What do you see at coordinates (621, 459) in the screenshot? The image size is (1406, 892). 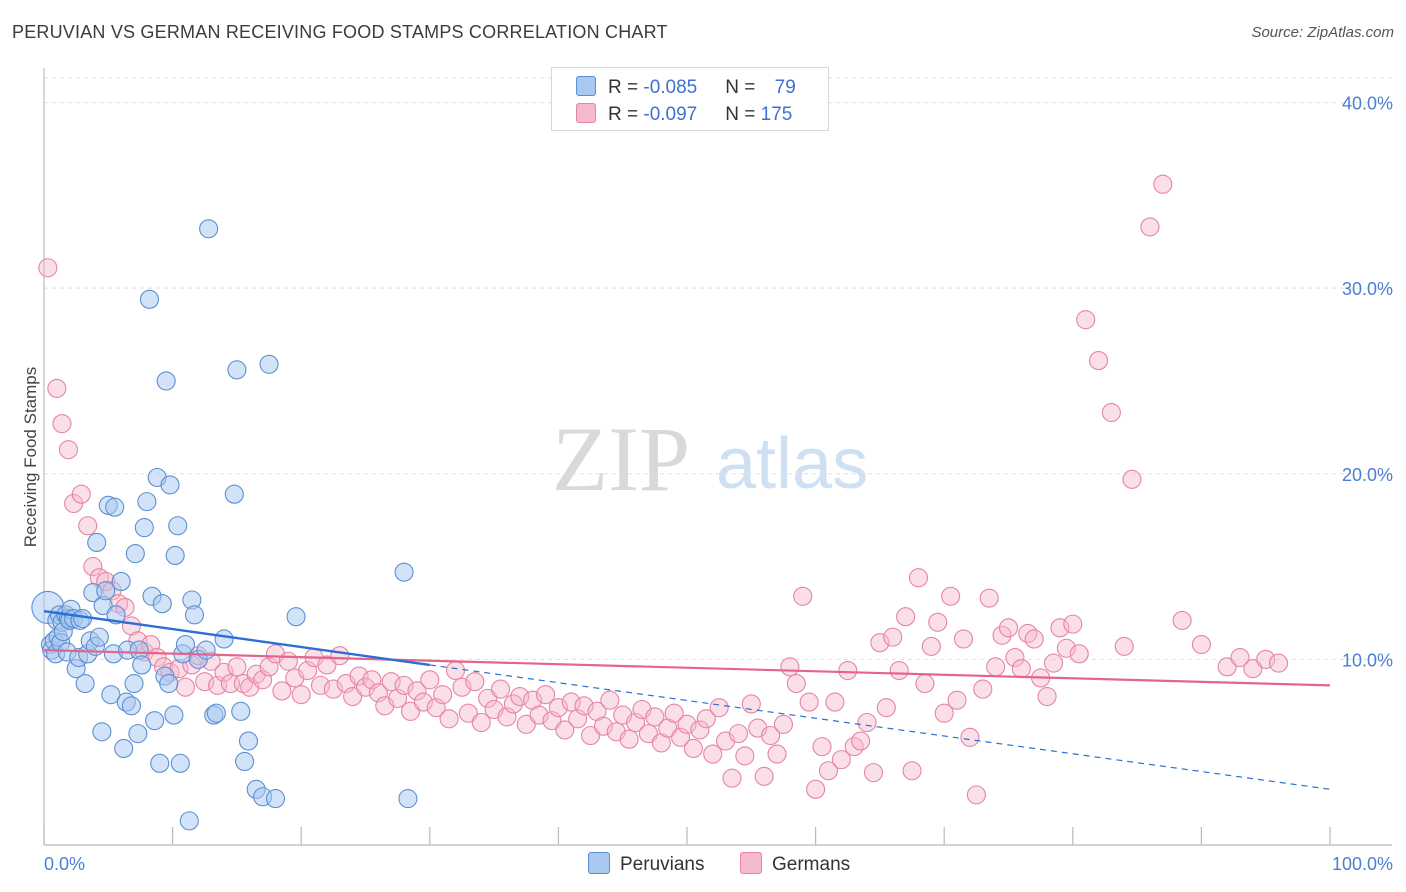 I see `watermark-zip: ZIP` at bounding box center [621, 459].